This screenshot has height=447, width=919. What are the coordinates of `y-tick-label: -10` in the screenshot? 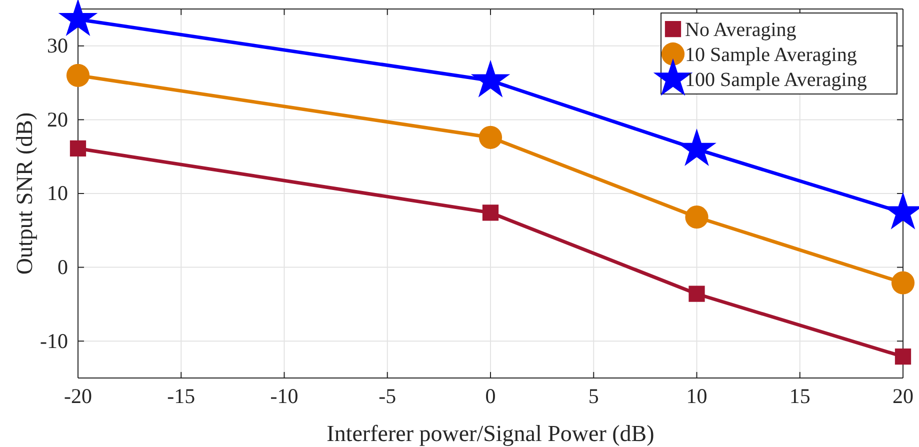 It's located at (54, 340).